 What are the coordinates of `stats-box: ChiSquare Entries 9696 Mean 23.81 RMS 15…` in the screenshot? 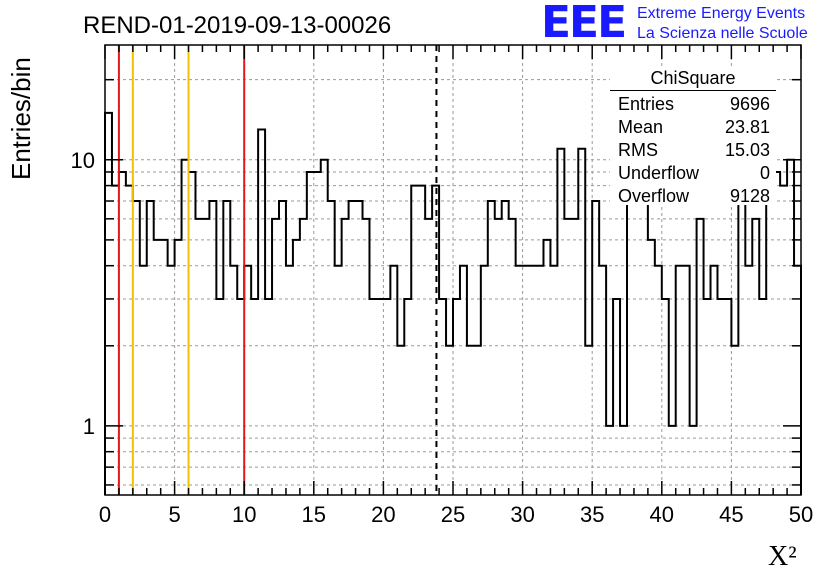 It's located at (693, 137).